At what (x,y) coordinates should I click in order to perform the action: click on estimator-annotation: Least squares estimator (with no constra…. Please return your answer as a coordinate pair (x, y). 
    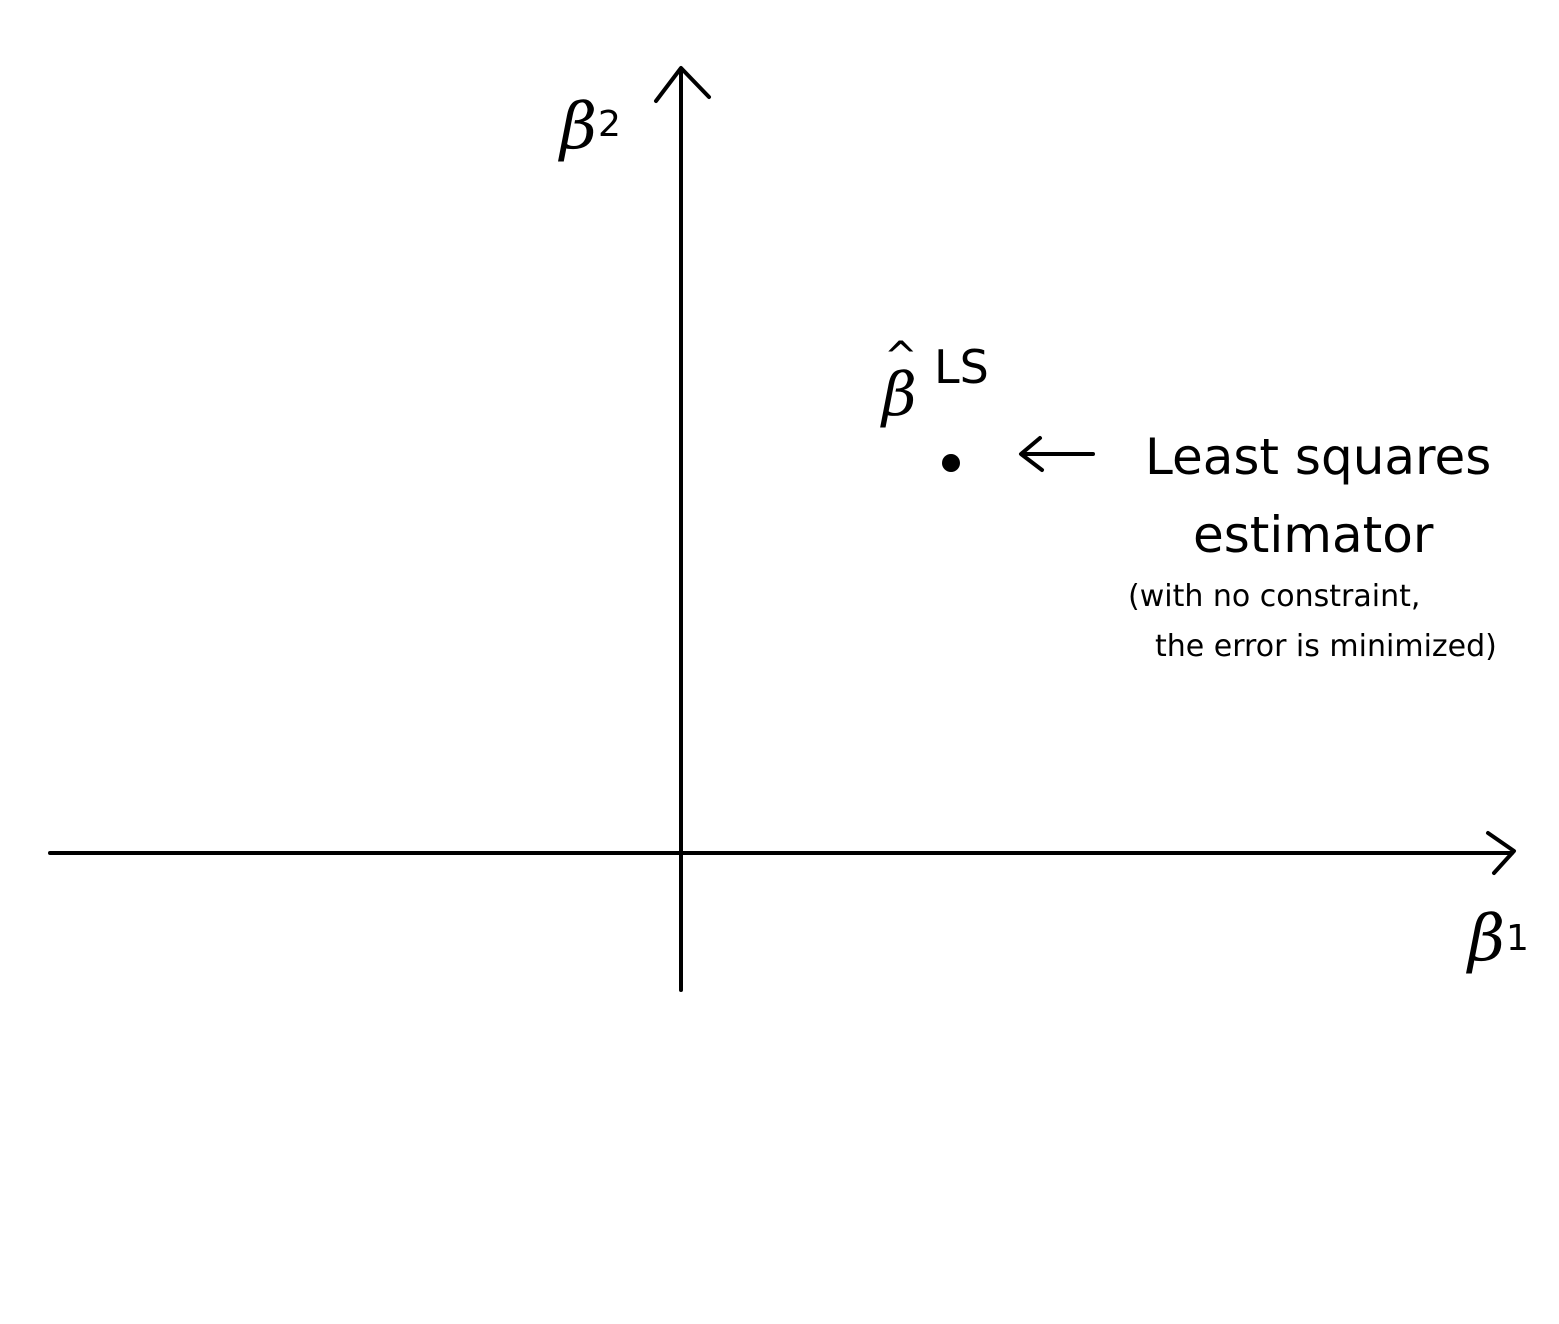
    Looking at the image, I should click on (1312, 546).